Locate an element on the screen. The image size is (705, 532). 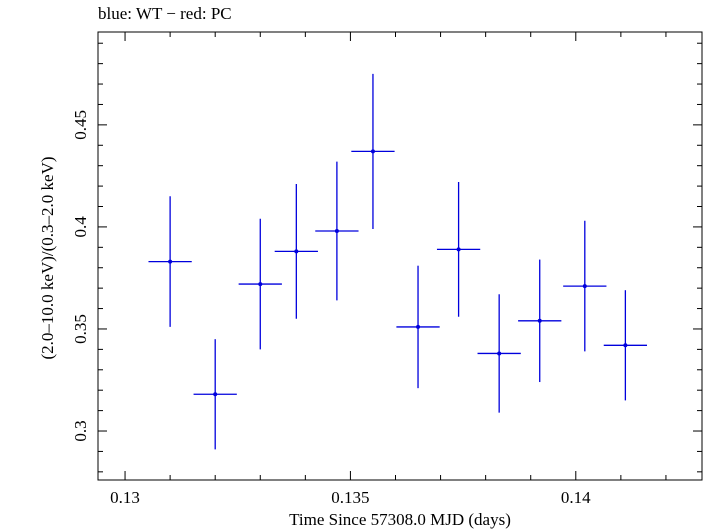
y-tick-label: 0.3 is located at coordinates (80, 430).